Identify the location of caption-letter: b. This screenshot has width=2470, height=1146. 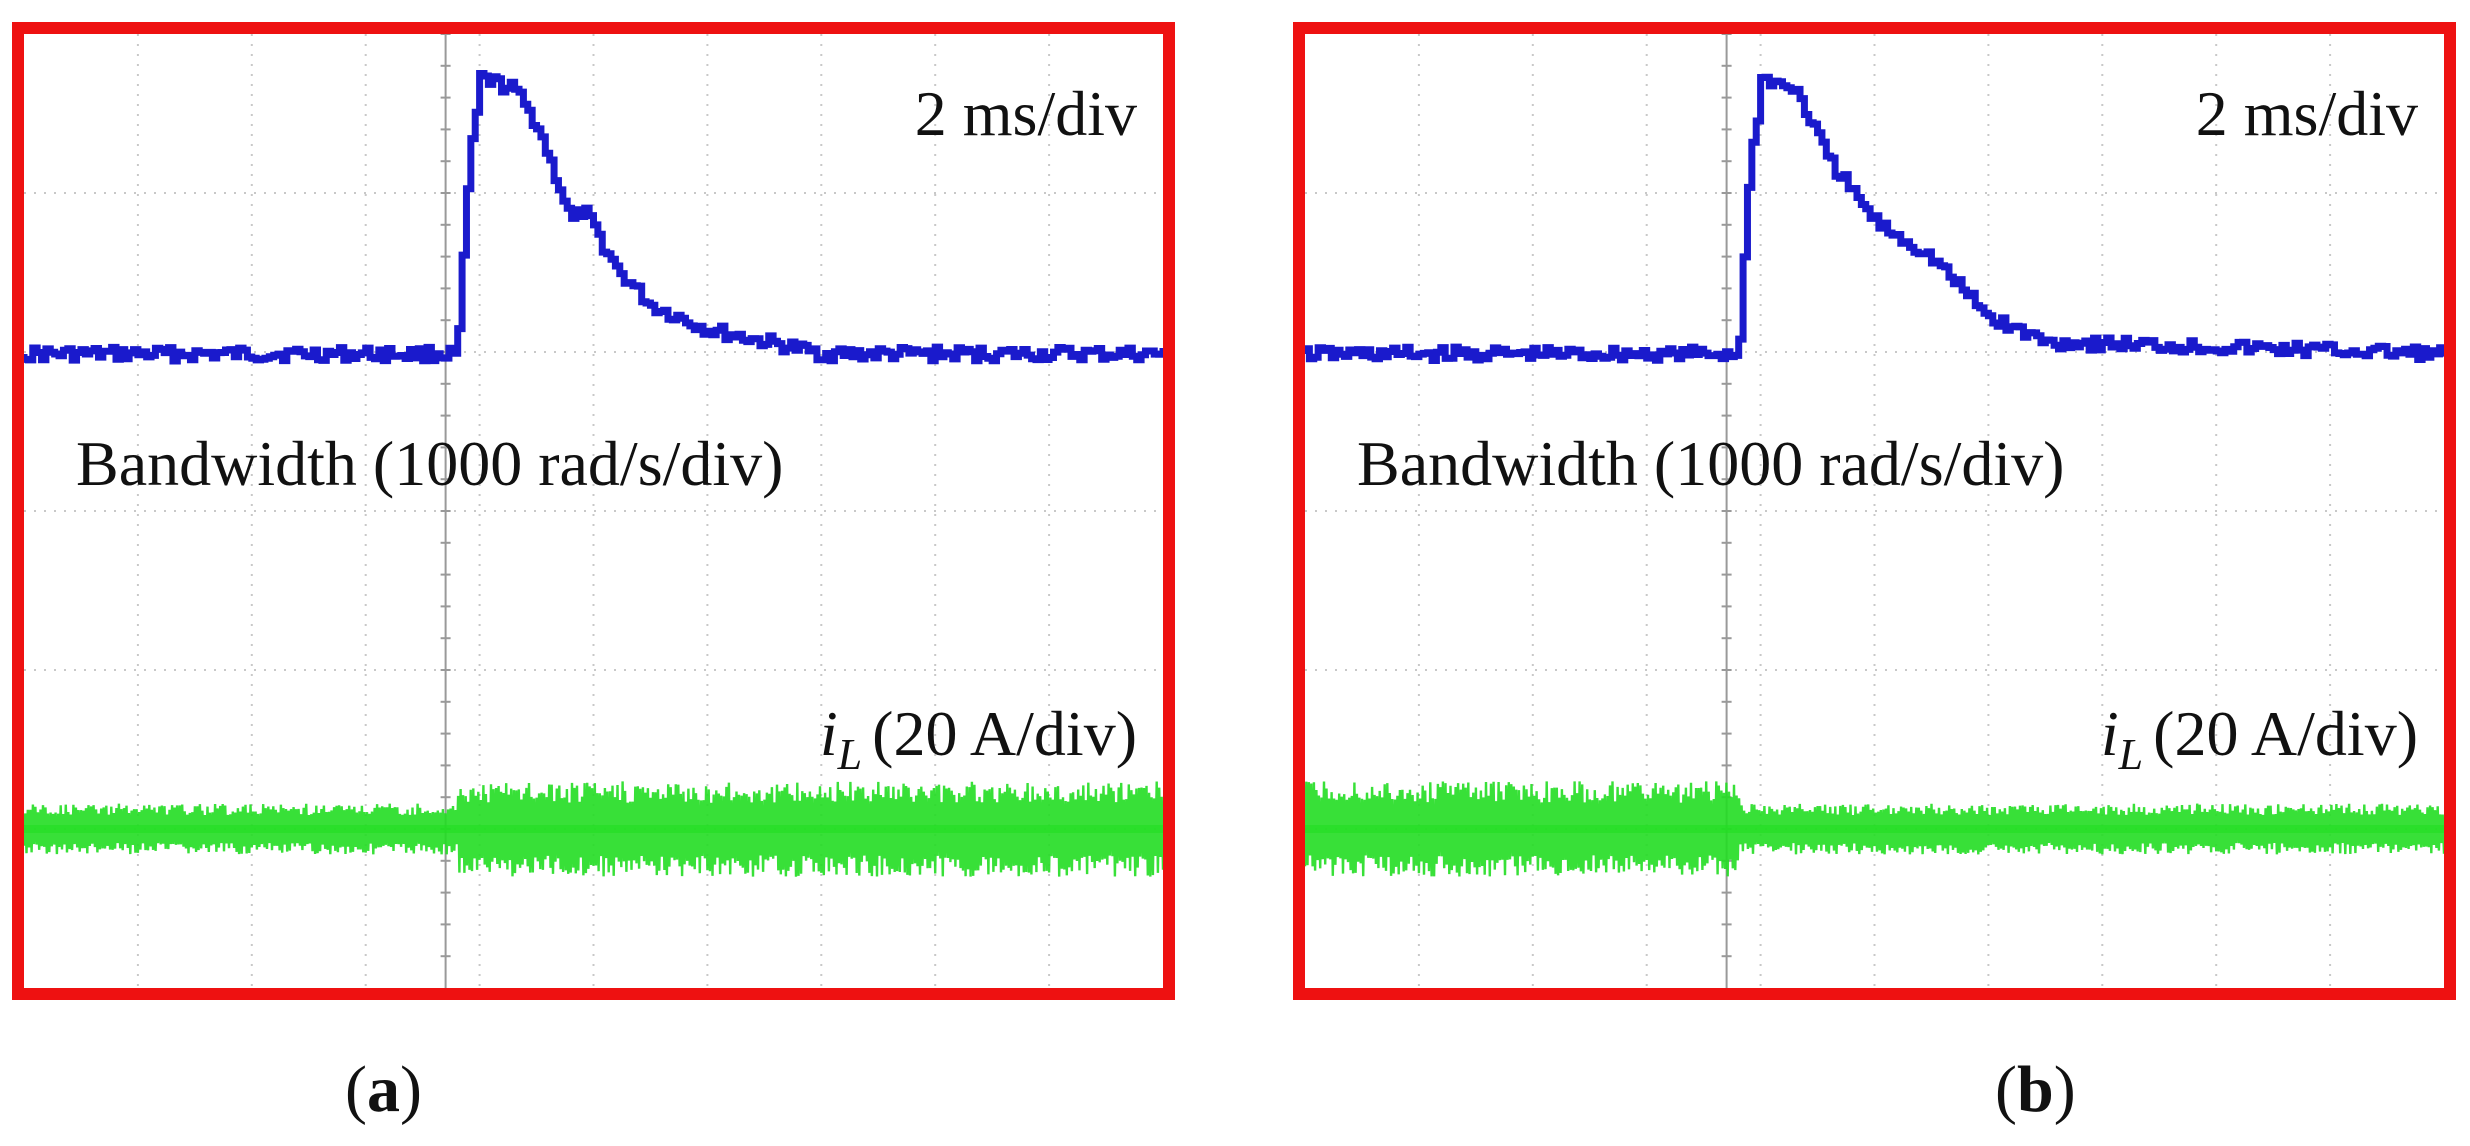
(2035, 1089).